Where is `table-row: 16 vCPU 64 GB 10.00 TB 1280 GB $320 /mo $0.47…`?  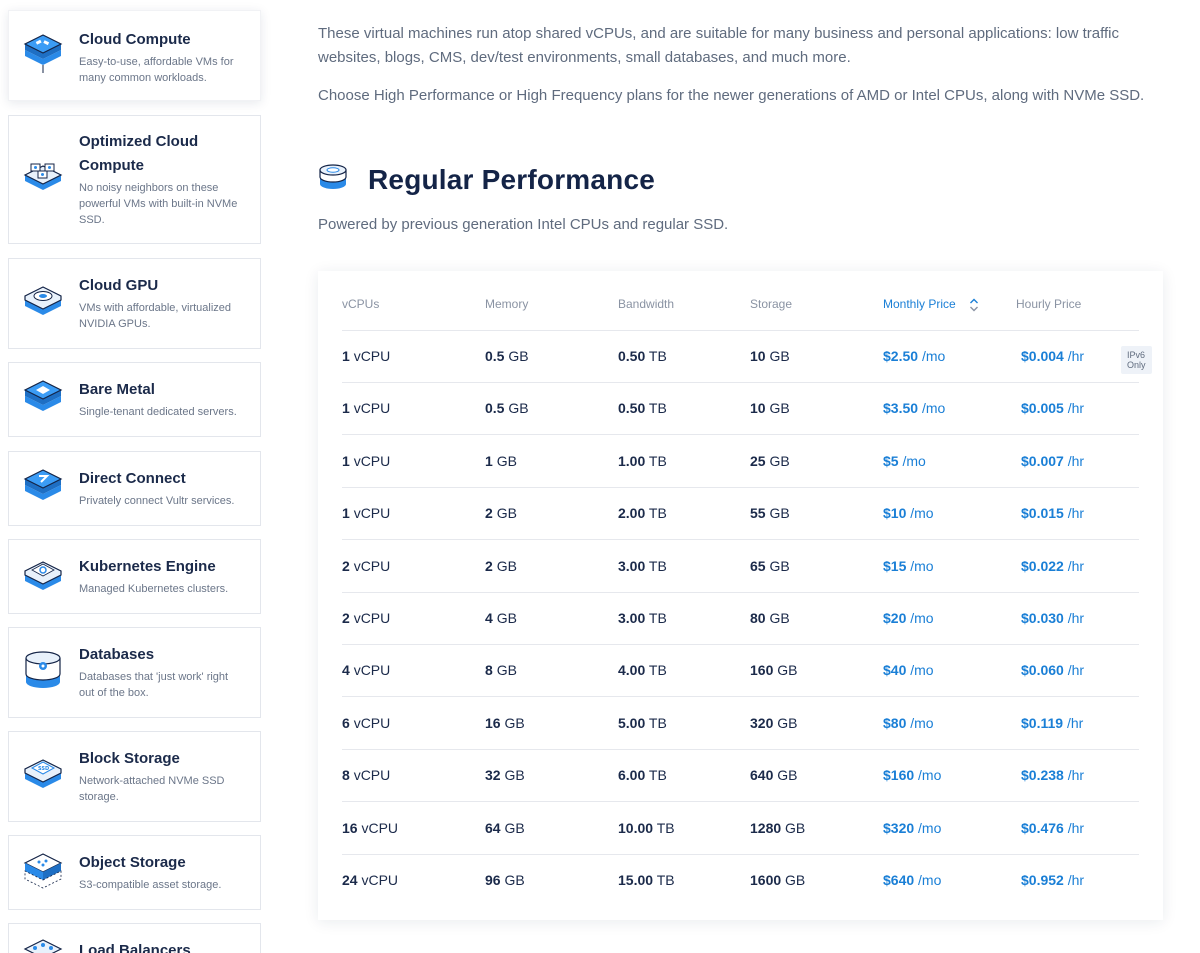
table-row: 16 vCPU 64 GB 10.00 TB 1280 GB $320 /mo $0.47… is located at coordinates (740, 829).